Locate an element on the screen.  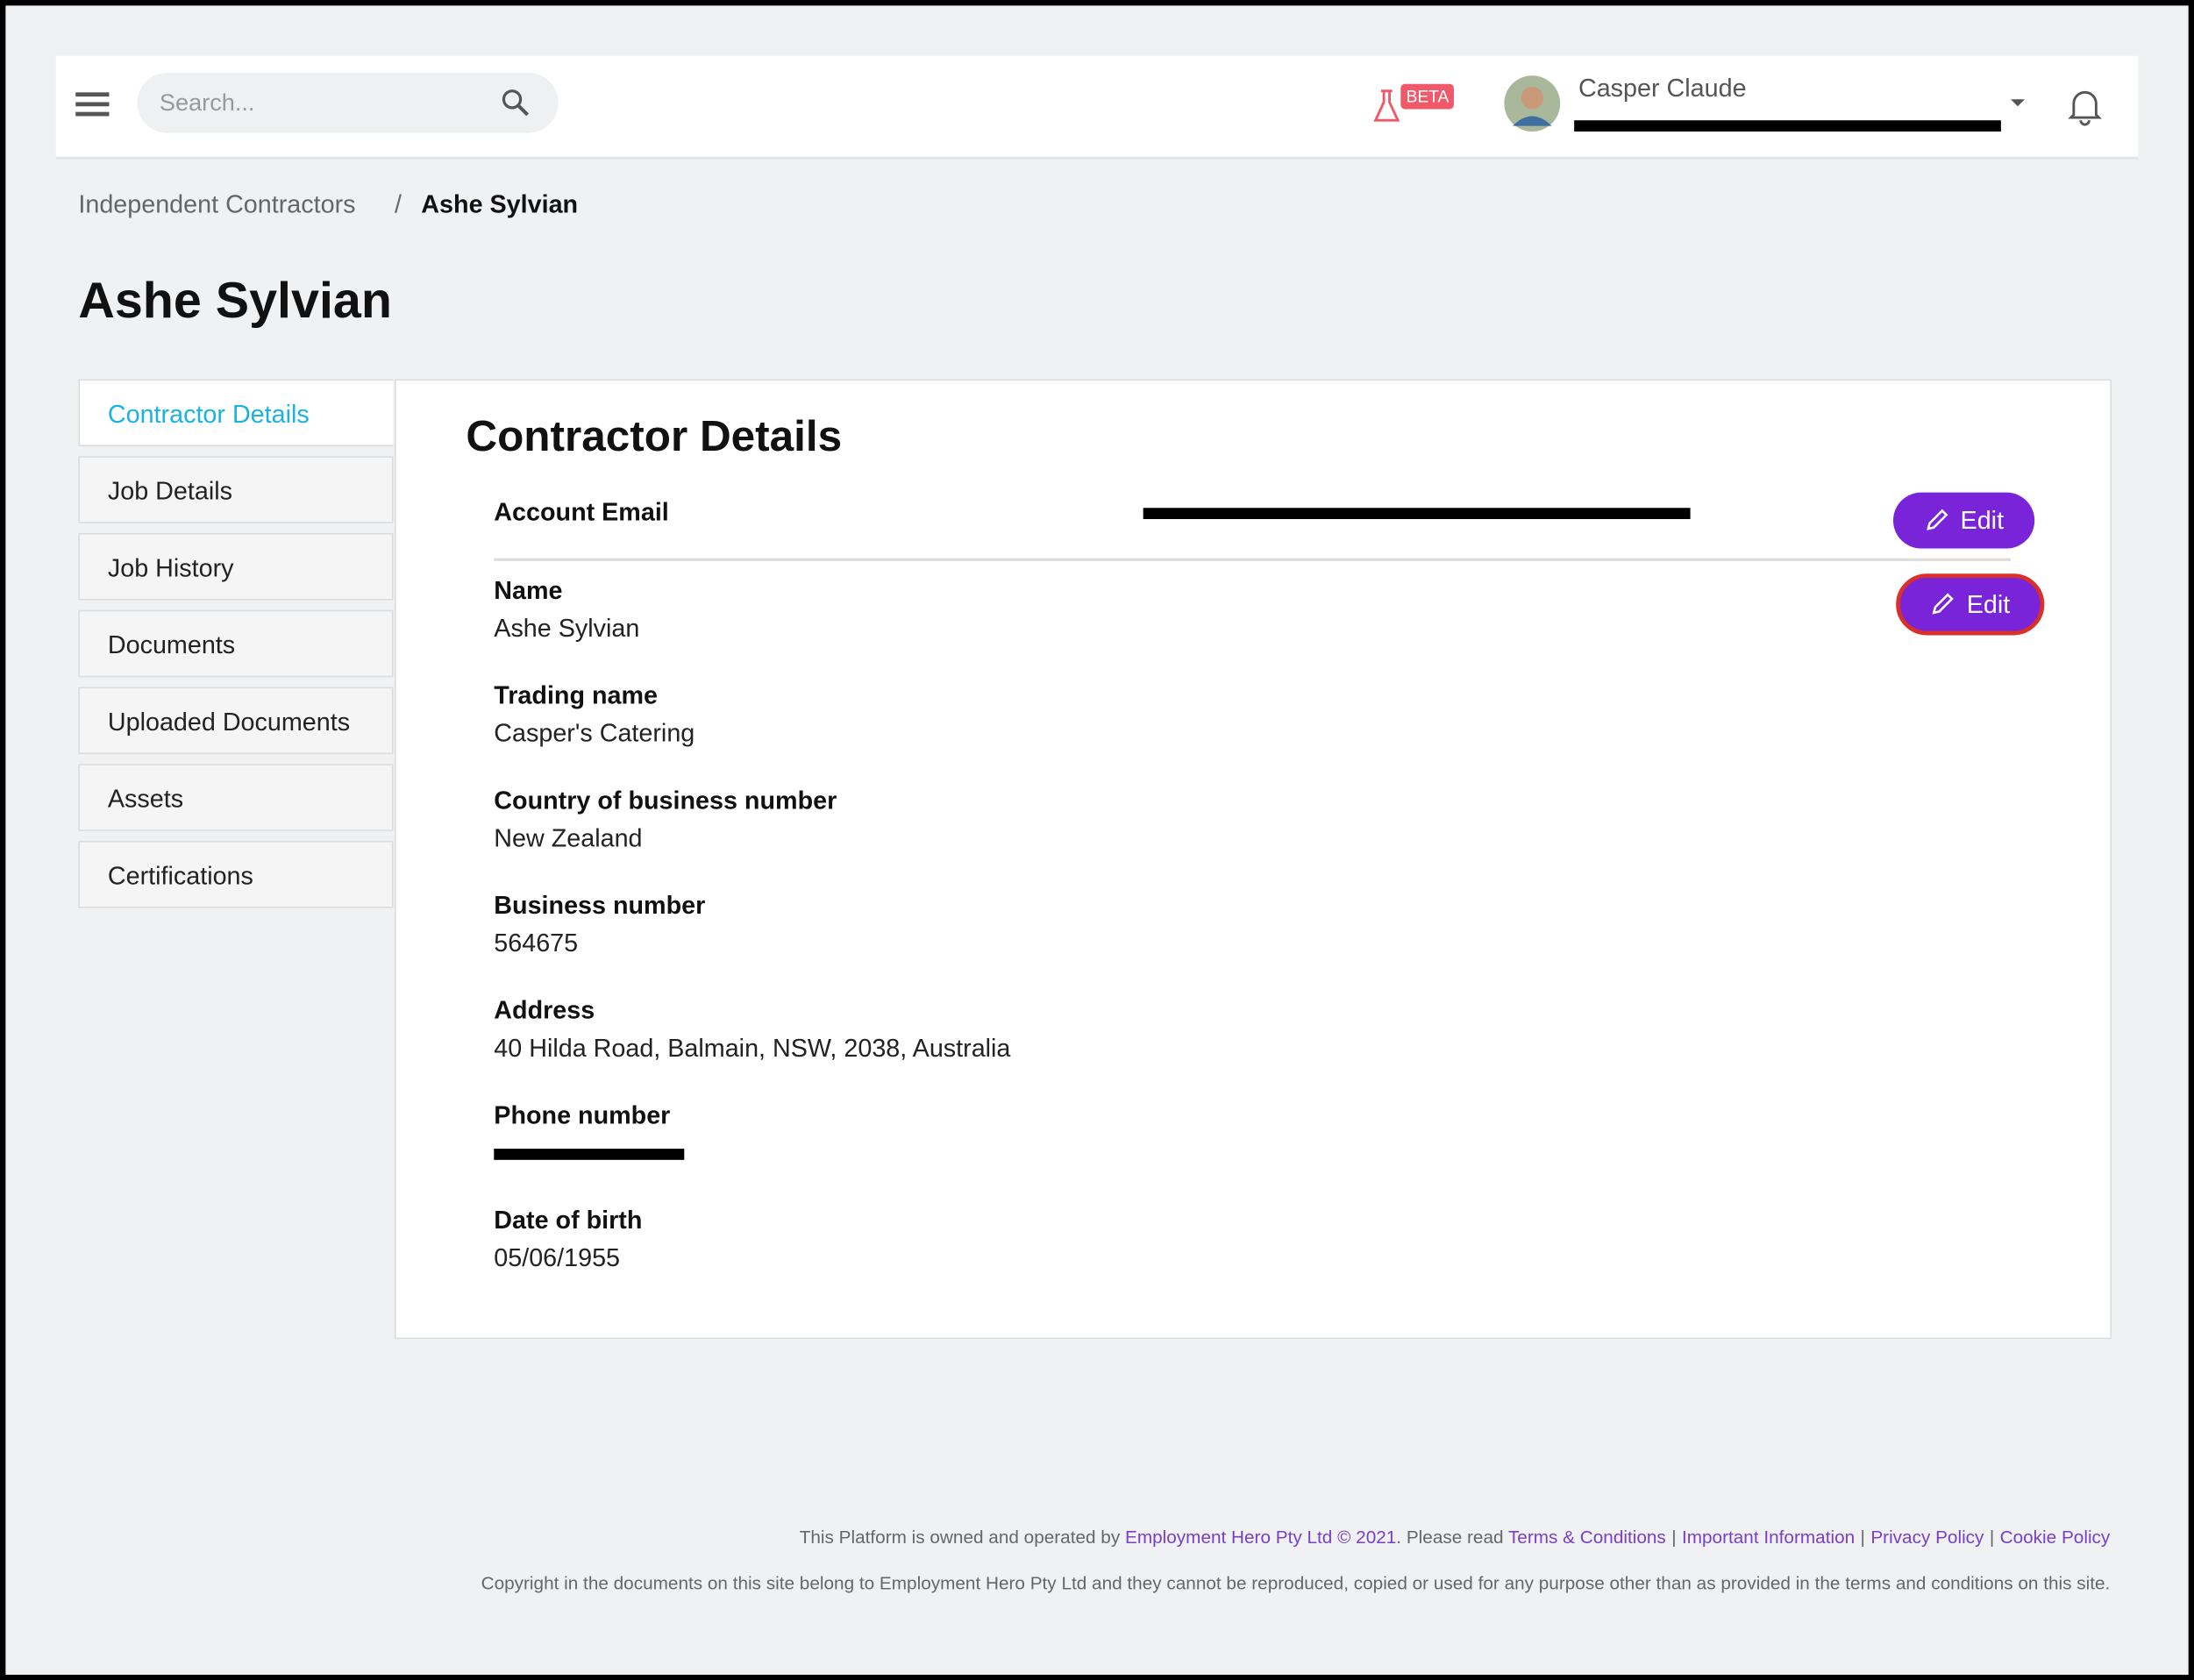
field-label: Phone number is located at coordinates (583, 1114).